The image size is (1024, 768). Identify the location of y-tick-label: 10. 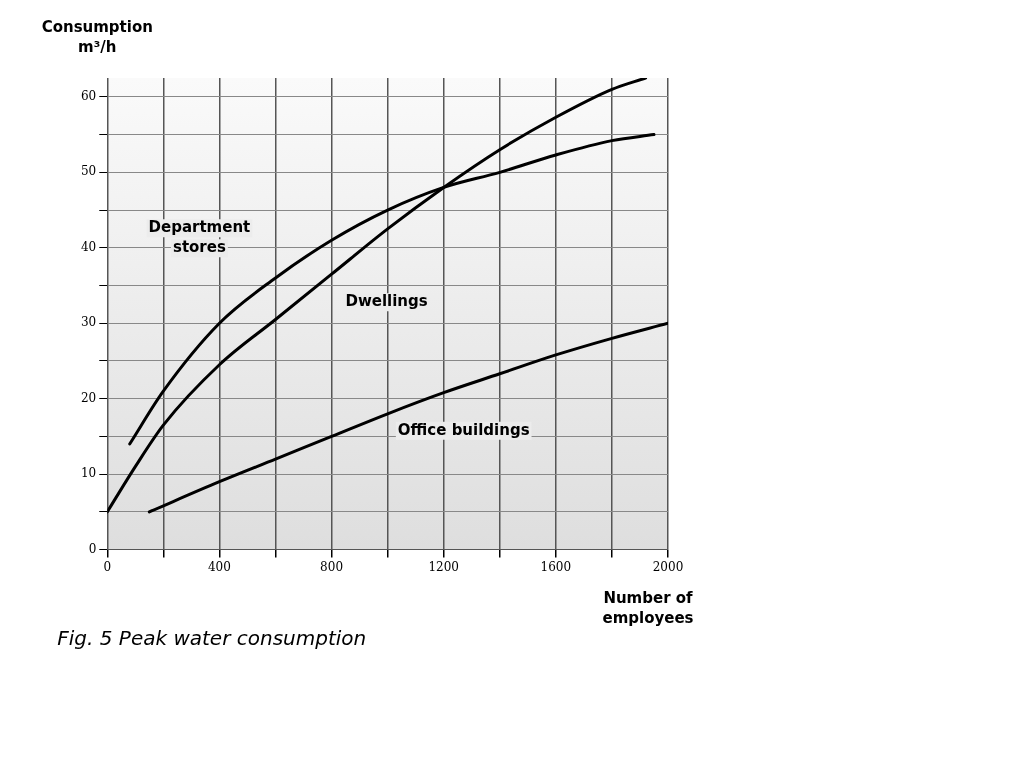
(88, 473).